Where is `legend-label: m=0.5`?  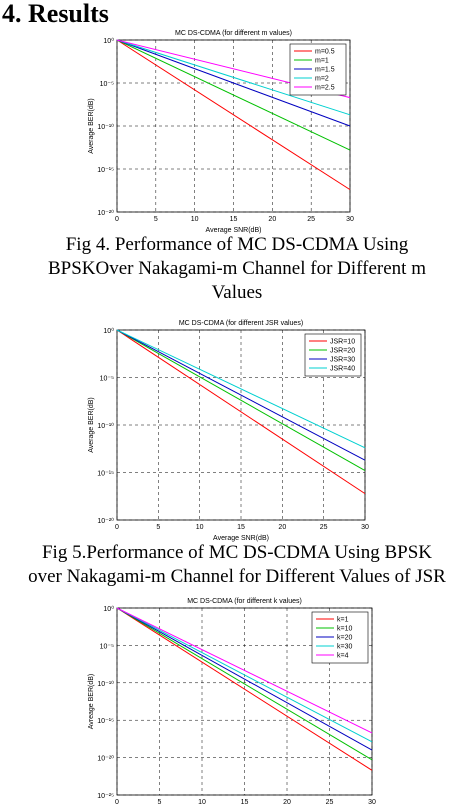
legend-label: m=0.5 is located at coordinates (325, 52).